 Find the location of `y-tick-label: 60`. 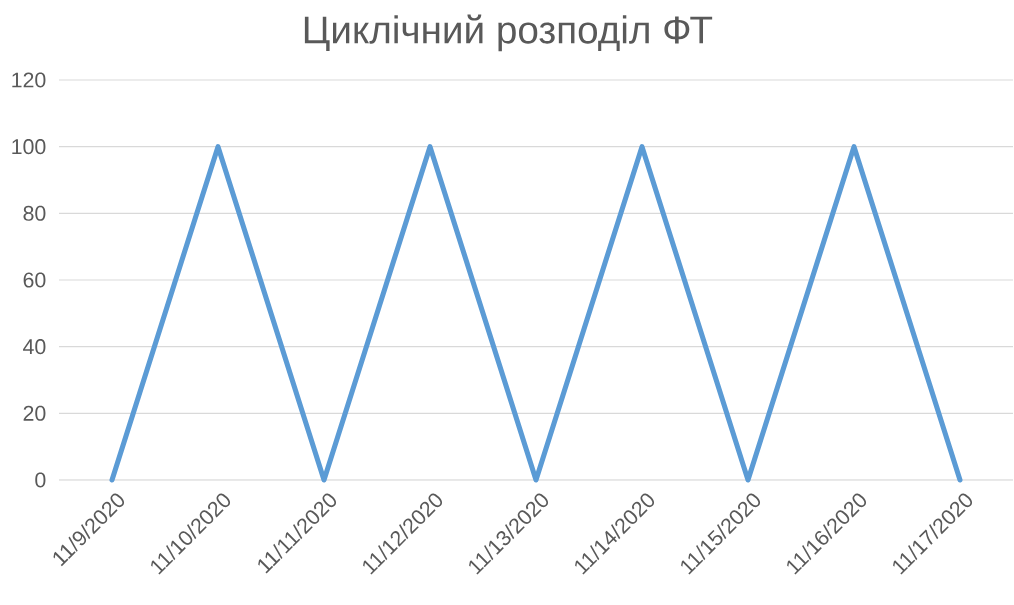

y-tick-label: 60 is located at coordinates (34, 280).